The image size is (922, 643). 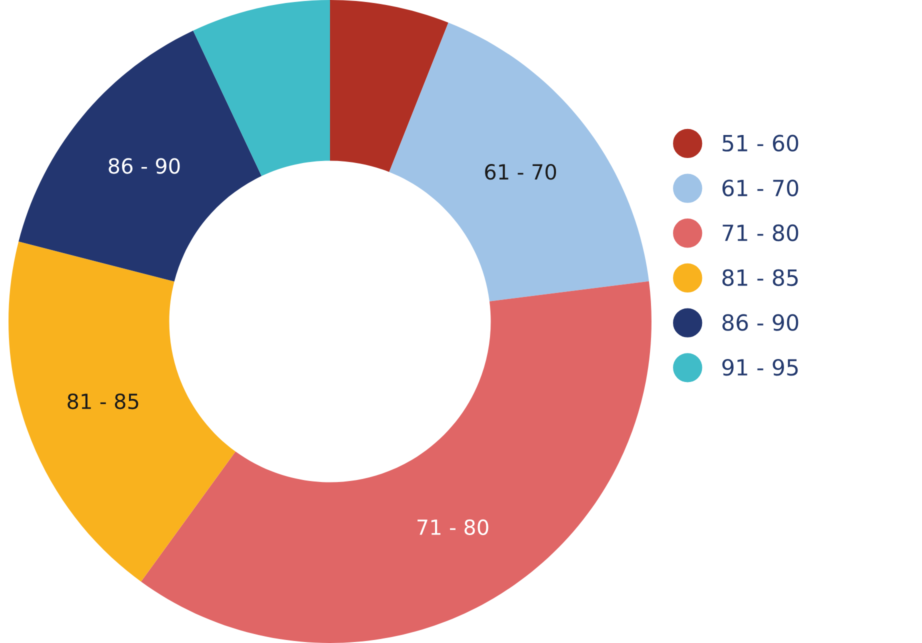 What do you see at coordinates (760, 322) in the screenshot?
I see `legend-label: 86 - 90` at bounding box center [760, 322].